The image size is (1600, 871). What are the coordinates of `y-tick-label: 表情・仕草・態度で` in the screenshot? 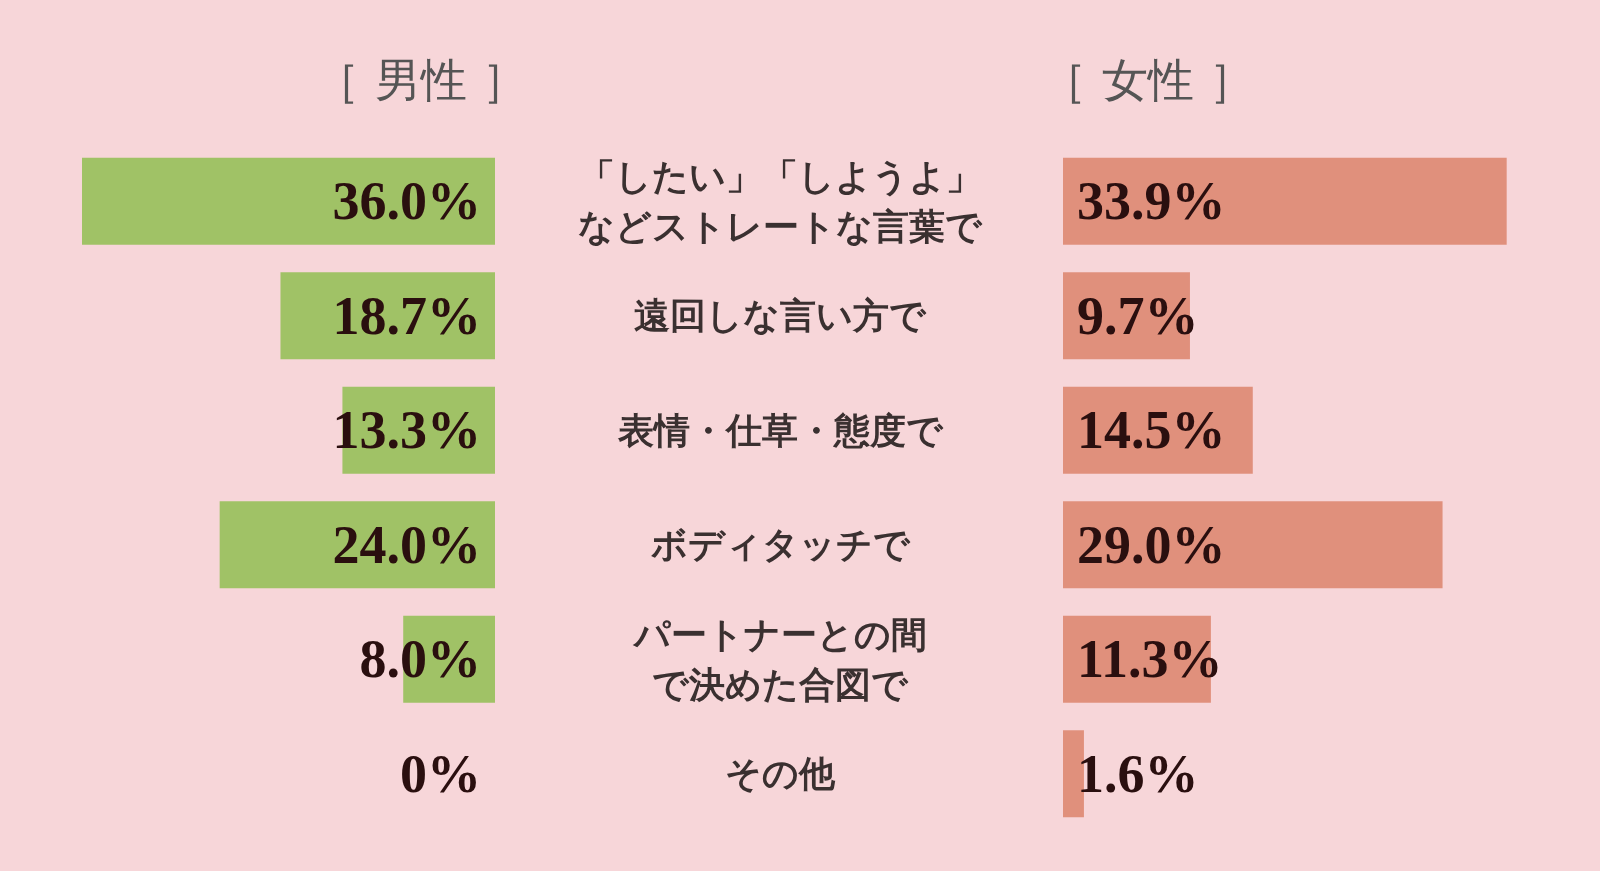 It's located at (780, 430).